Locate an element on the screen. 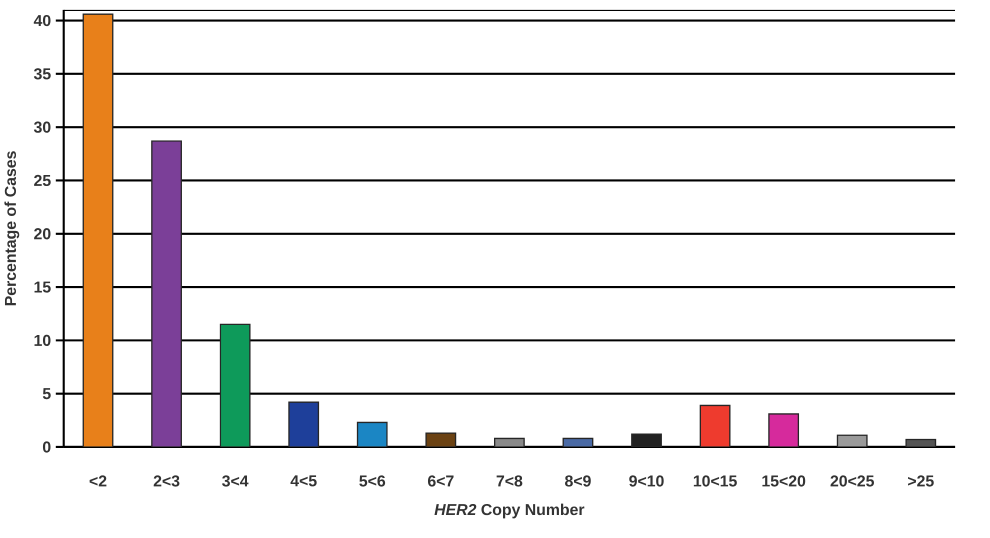 The image size is (990, 538). x-tick-label: 6<7 is located at coordinates (441, 481).